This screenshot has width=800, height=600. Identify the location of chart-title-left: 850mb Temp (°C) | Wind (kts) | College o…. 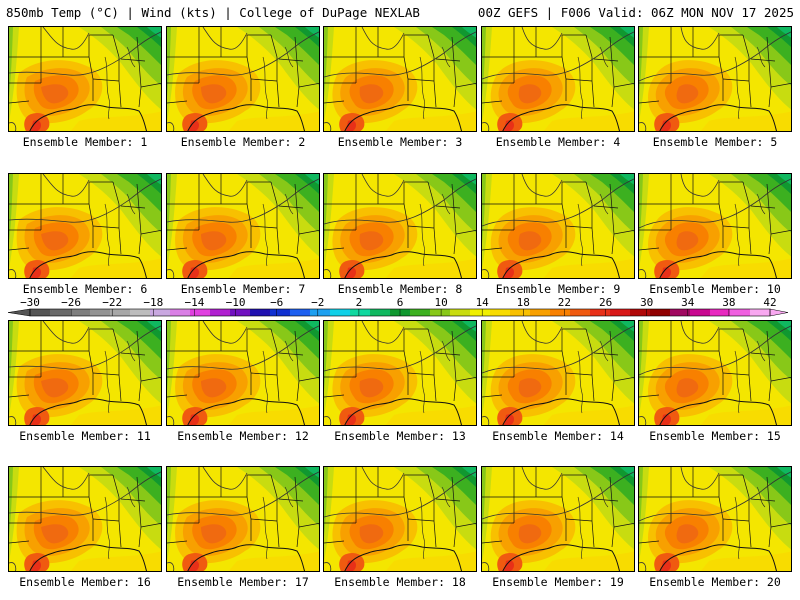
(213, 12).